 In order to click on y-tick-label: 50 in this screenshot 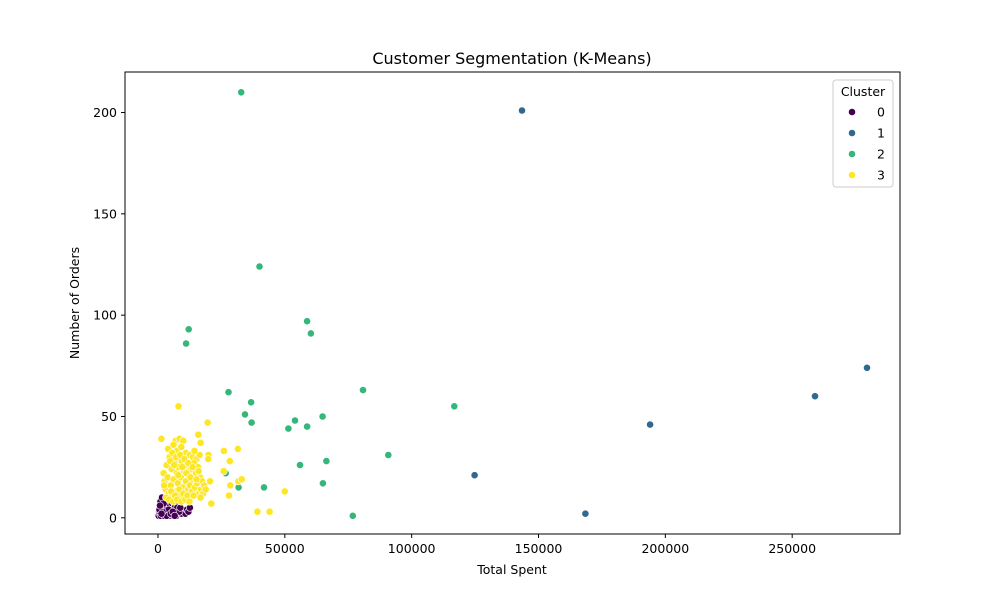, I will do `click(109, 416)`.